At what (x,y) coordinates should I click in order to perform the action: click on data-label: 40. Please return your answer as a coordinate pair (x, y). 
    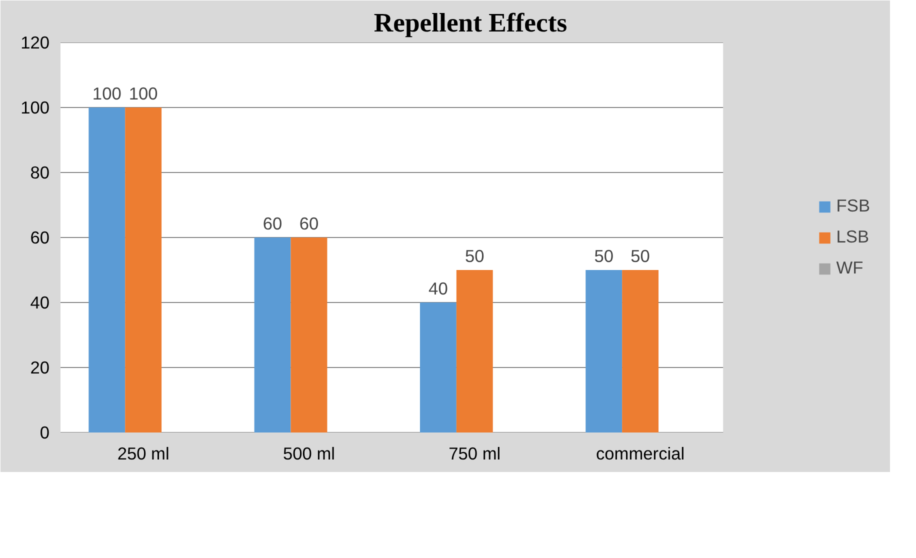
    Looking at the image, I should click on (438, 288).